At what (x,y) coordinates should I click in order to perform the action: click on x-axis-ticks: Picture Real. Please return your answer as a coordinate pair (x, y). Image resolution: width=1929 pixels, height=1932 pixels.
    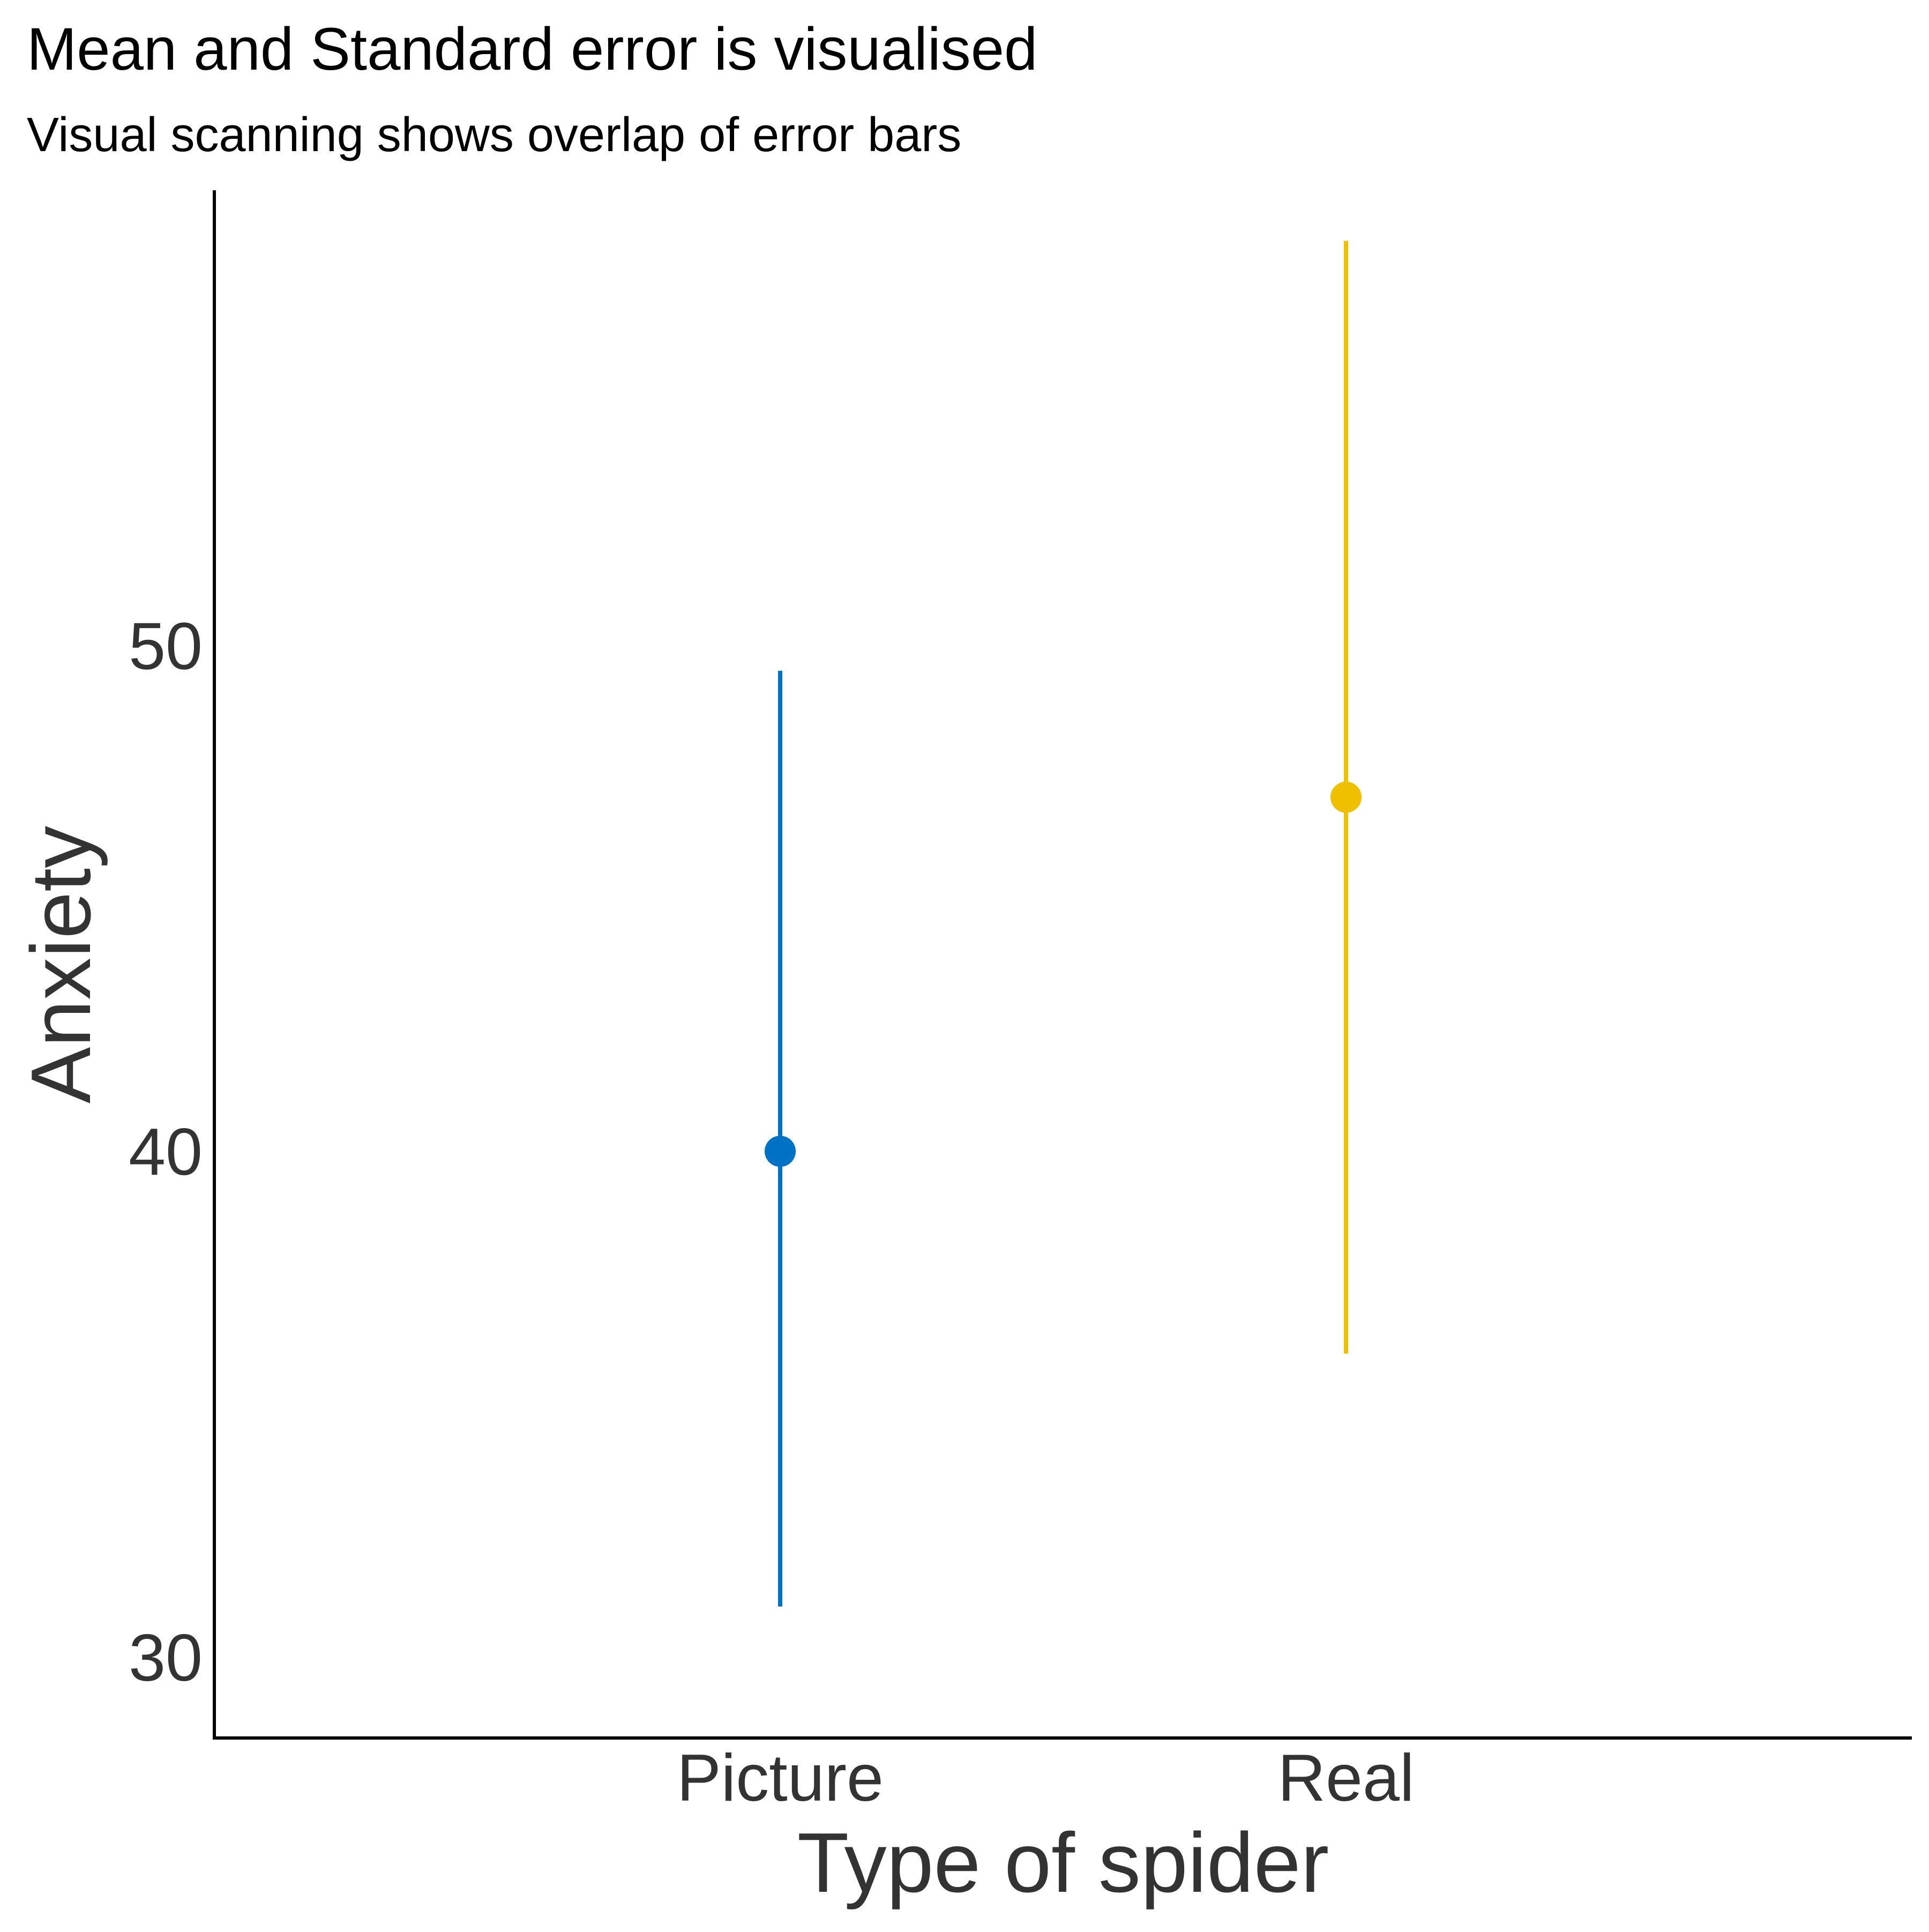
    Looking at the image, I should click on (1045, 1778).